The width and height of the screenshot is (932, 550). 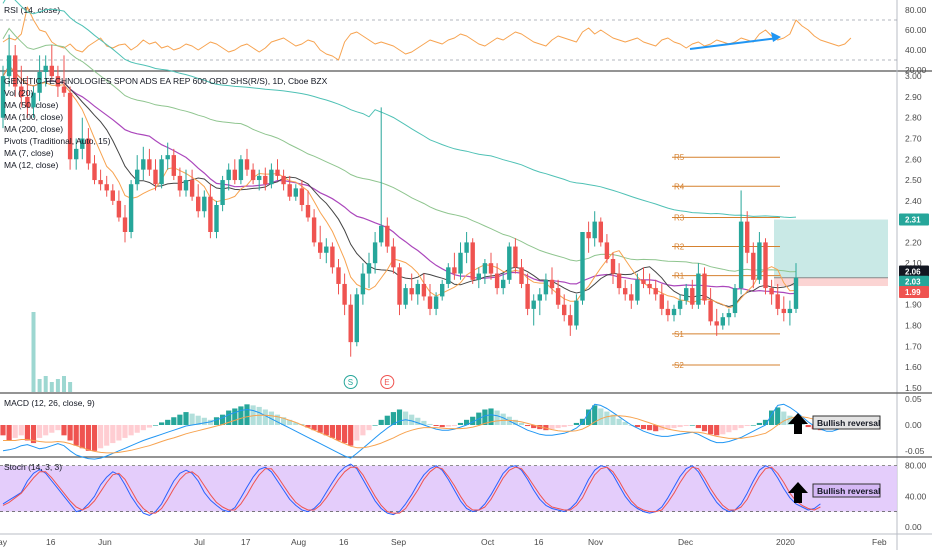 What do you see at coordinates (913, 180) in the screenshot?
I see `axis-tick-label: 2.50` at bounding box center [913, 180].